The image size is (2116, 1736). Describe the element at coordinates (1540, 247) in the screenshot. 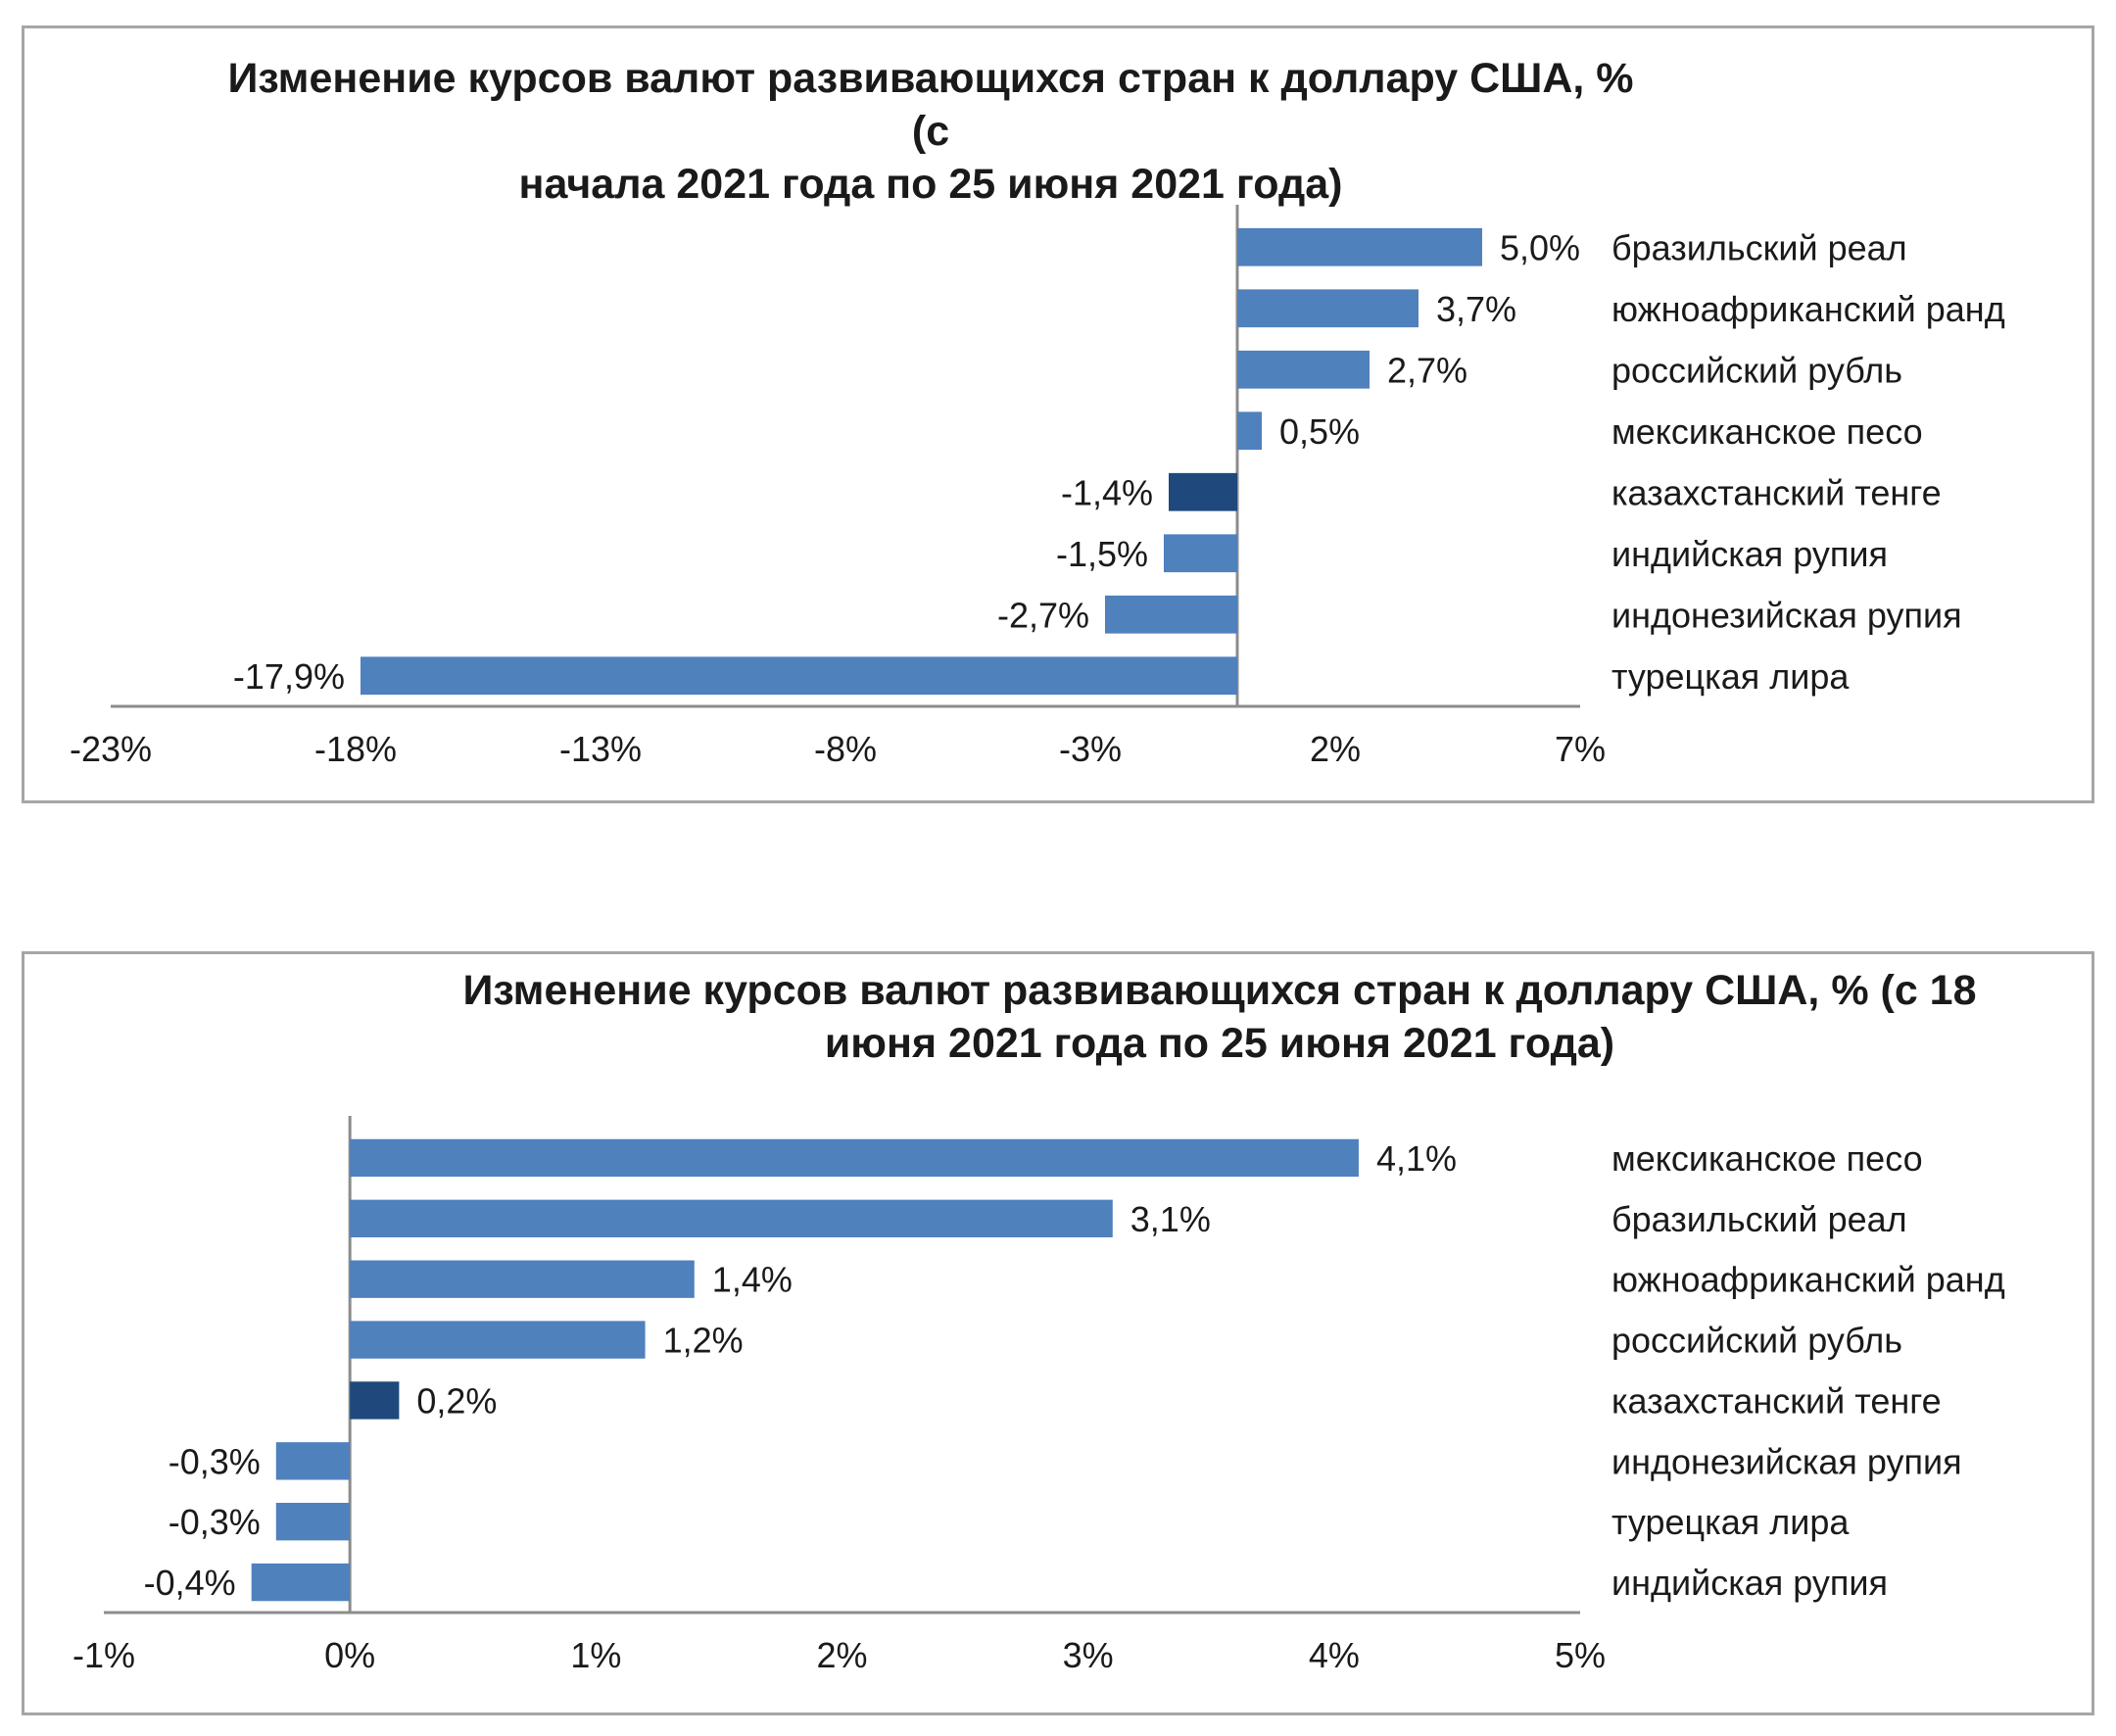

I see `data-label: 5,0%` at that location.